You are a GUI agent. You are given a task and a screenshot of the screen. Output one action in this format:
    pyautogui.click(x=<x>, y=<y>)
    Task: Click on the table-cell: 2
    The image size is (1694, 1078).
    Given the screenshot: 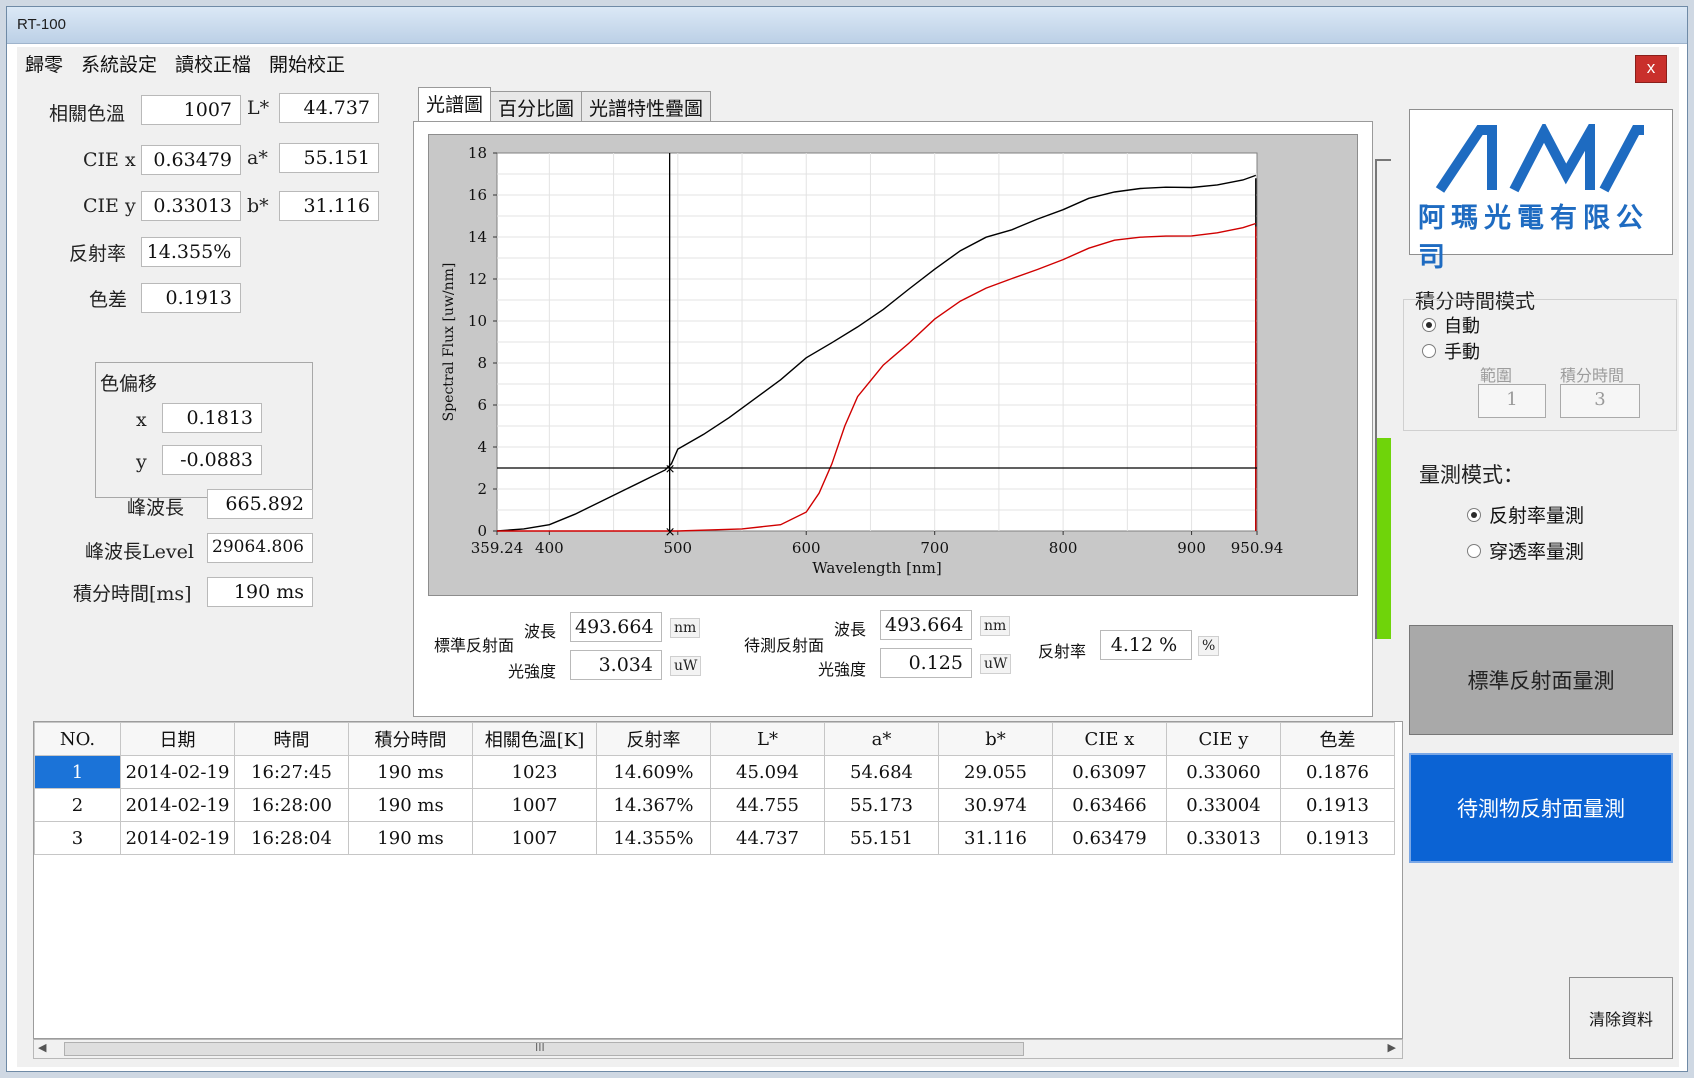 What is the action you would take?
    pyautogui.click(x=77, y=805)
    